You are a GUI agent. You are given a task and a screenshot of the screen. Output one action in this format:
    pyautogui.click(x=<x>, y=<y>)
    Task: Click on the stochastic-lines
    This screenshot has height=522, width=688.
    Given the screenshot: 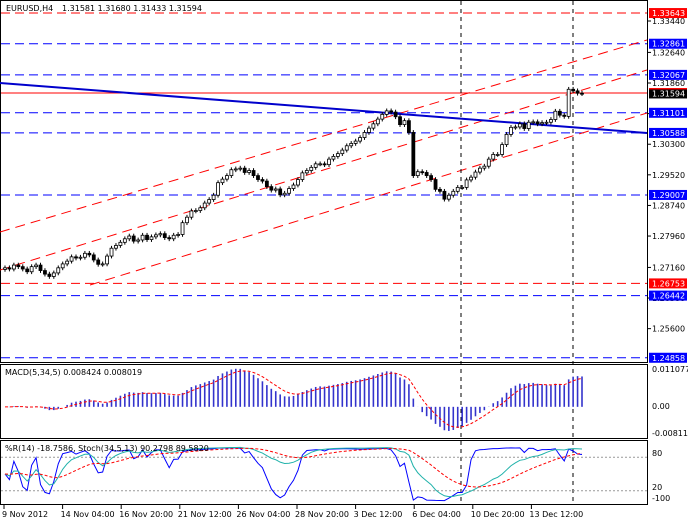 What is the action you would take?
    pyautogui.click(x=324, y=474)
    